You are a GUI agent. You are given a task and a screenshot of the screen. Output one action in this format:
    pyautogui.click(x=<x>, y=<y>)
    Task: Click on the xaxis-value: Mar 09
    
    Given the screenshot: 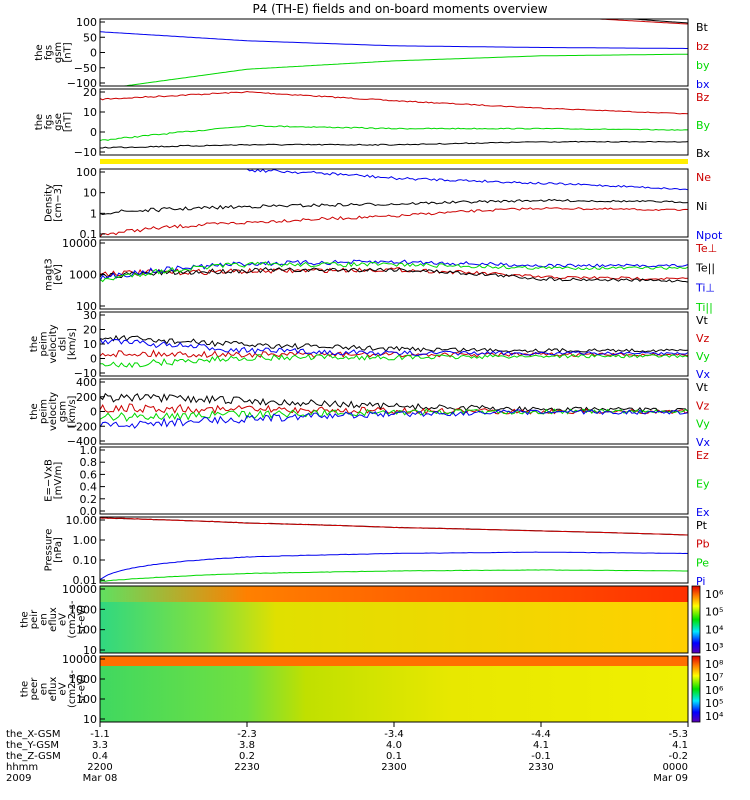 What is the action you would take?
    pyautogui.click(x=670, y=778)
    